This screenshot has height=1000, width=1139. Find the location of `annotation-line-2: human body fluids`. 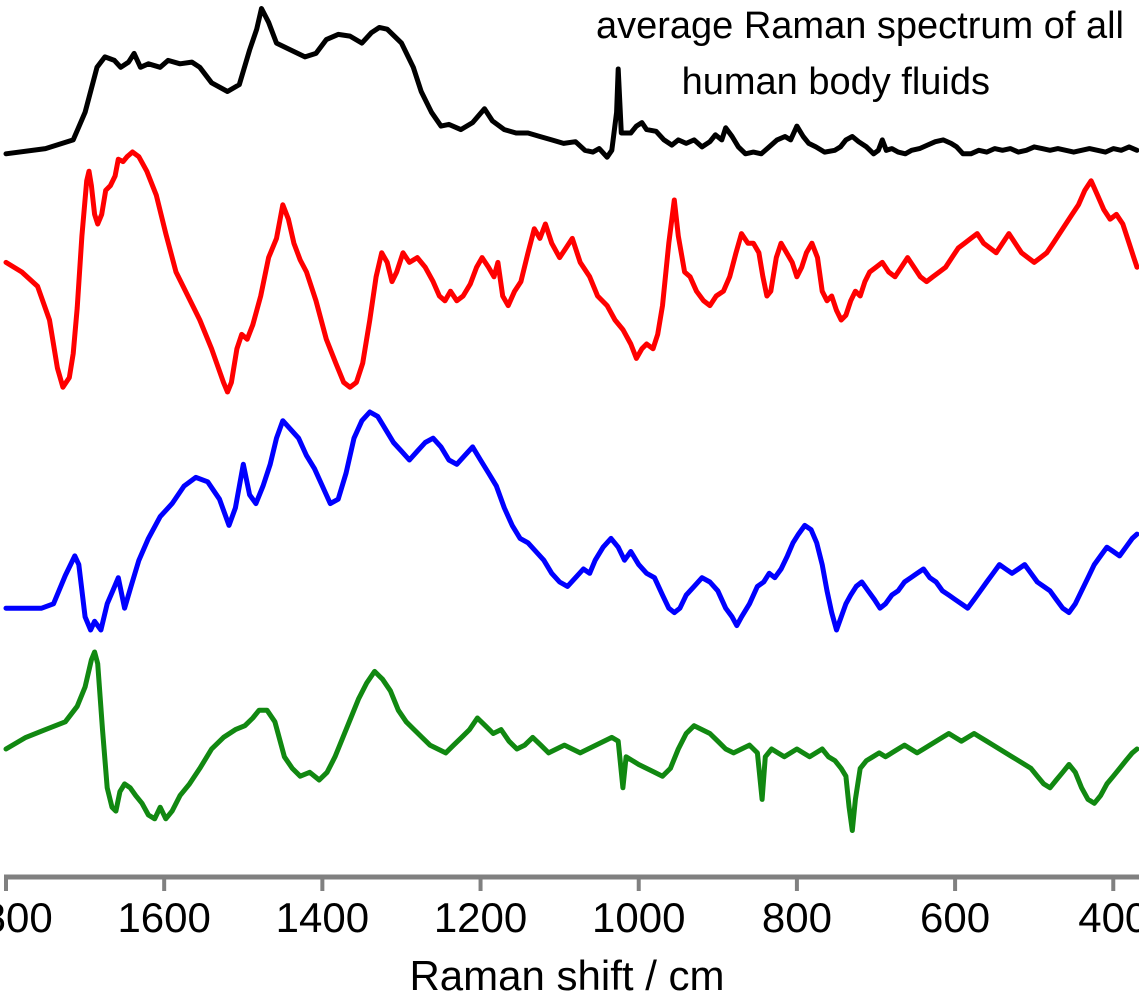

annotation-line-2: human body fluids is located at coordinates (836, 82).